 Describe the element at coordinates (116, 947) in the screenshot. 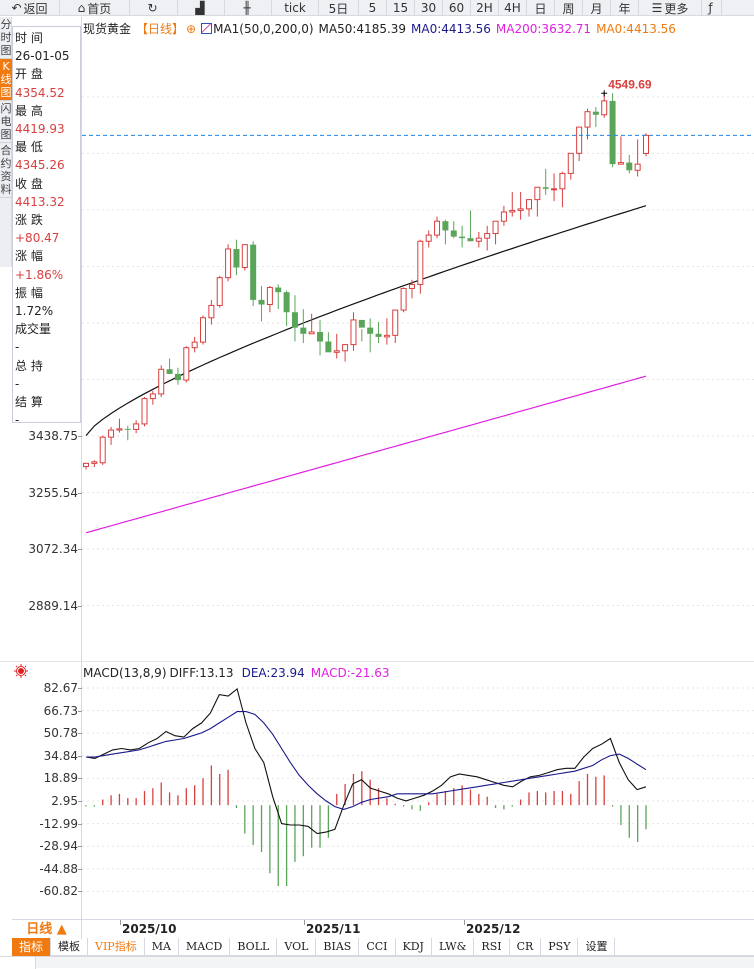

I see `indicator-tab-vip指标: VIP指标` at that location.